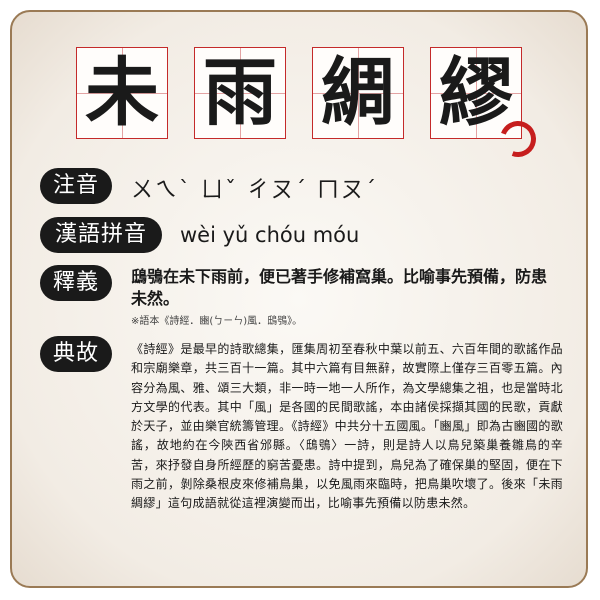  I want to click on title-char-box: 繆, so click(476, 93).